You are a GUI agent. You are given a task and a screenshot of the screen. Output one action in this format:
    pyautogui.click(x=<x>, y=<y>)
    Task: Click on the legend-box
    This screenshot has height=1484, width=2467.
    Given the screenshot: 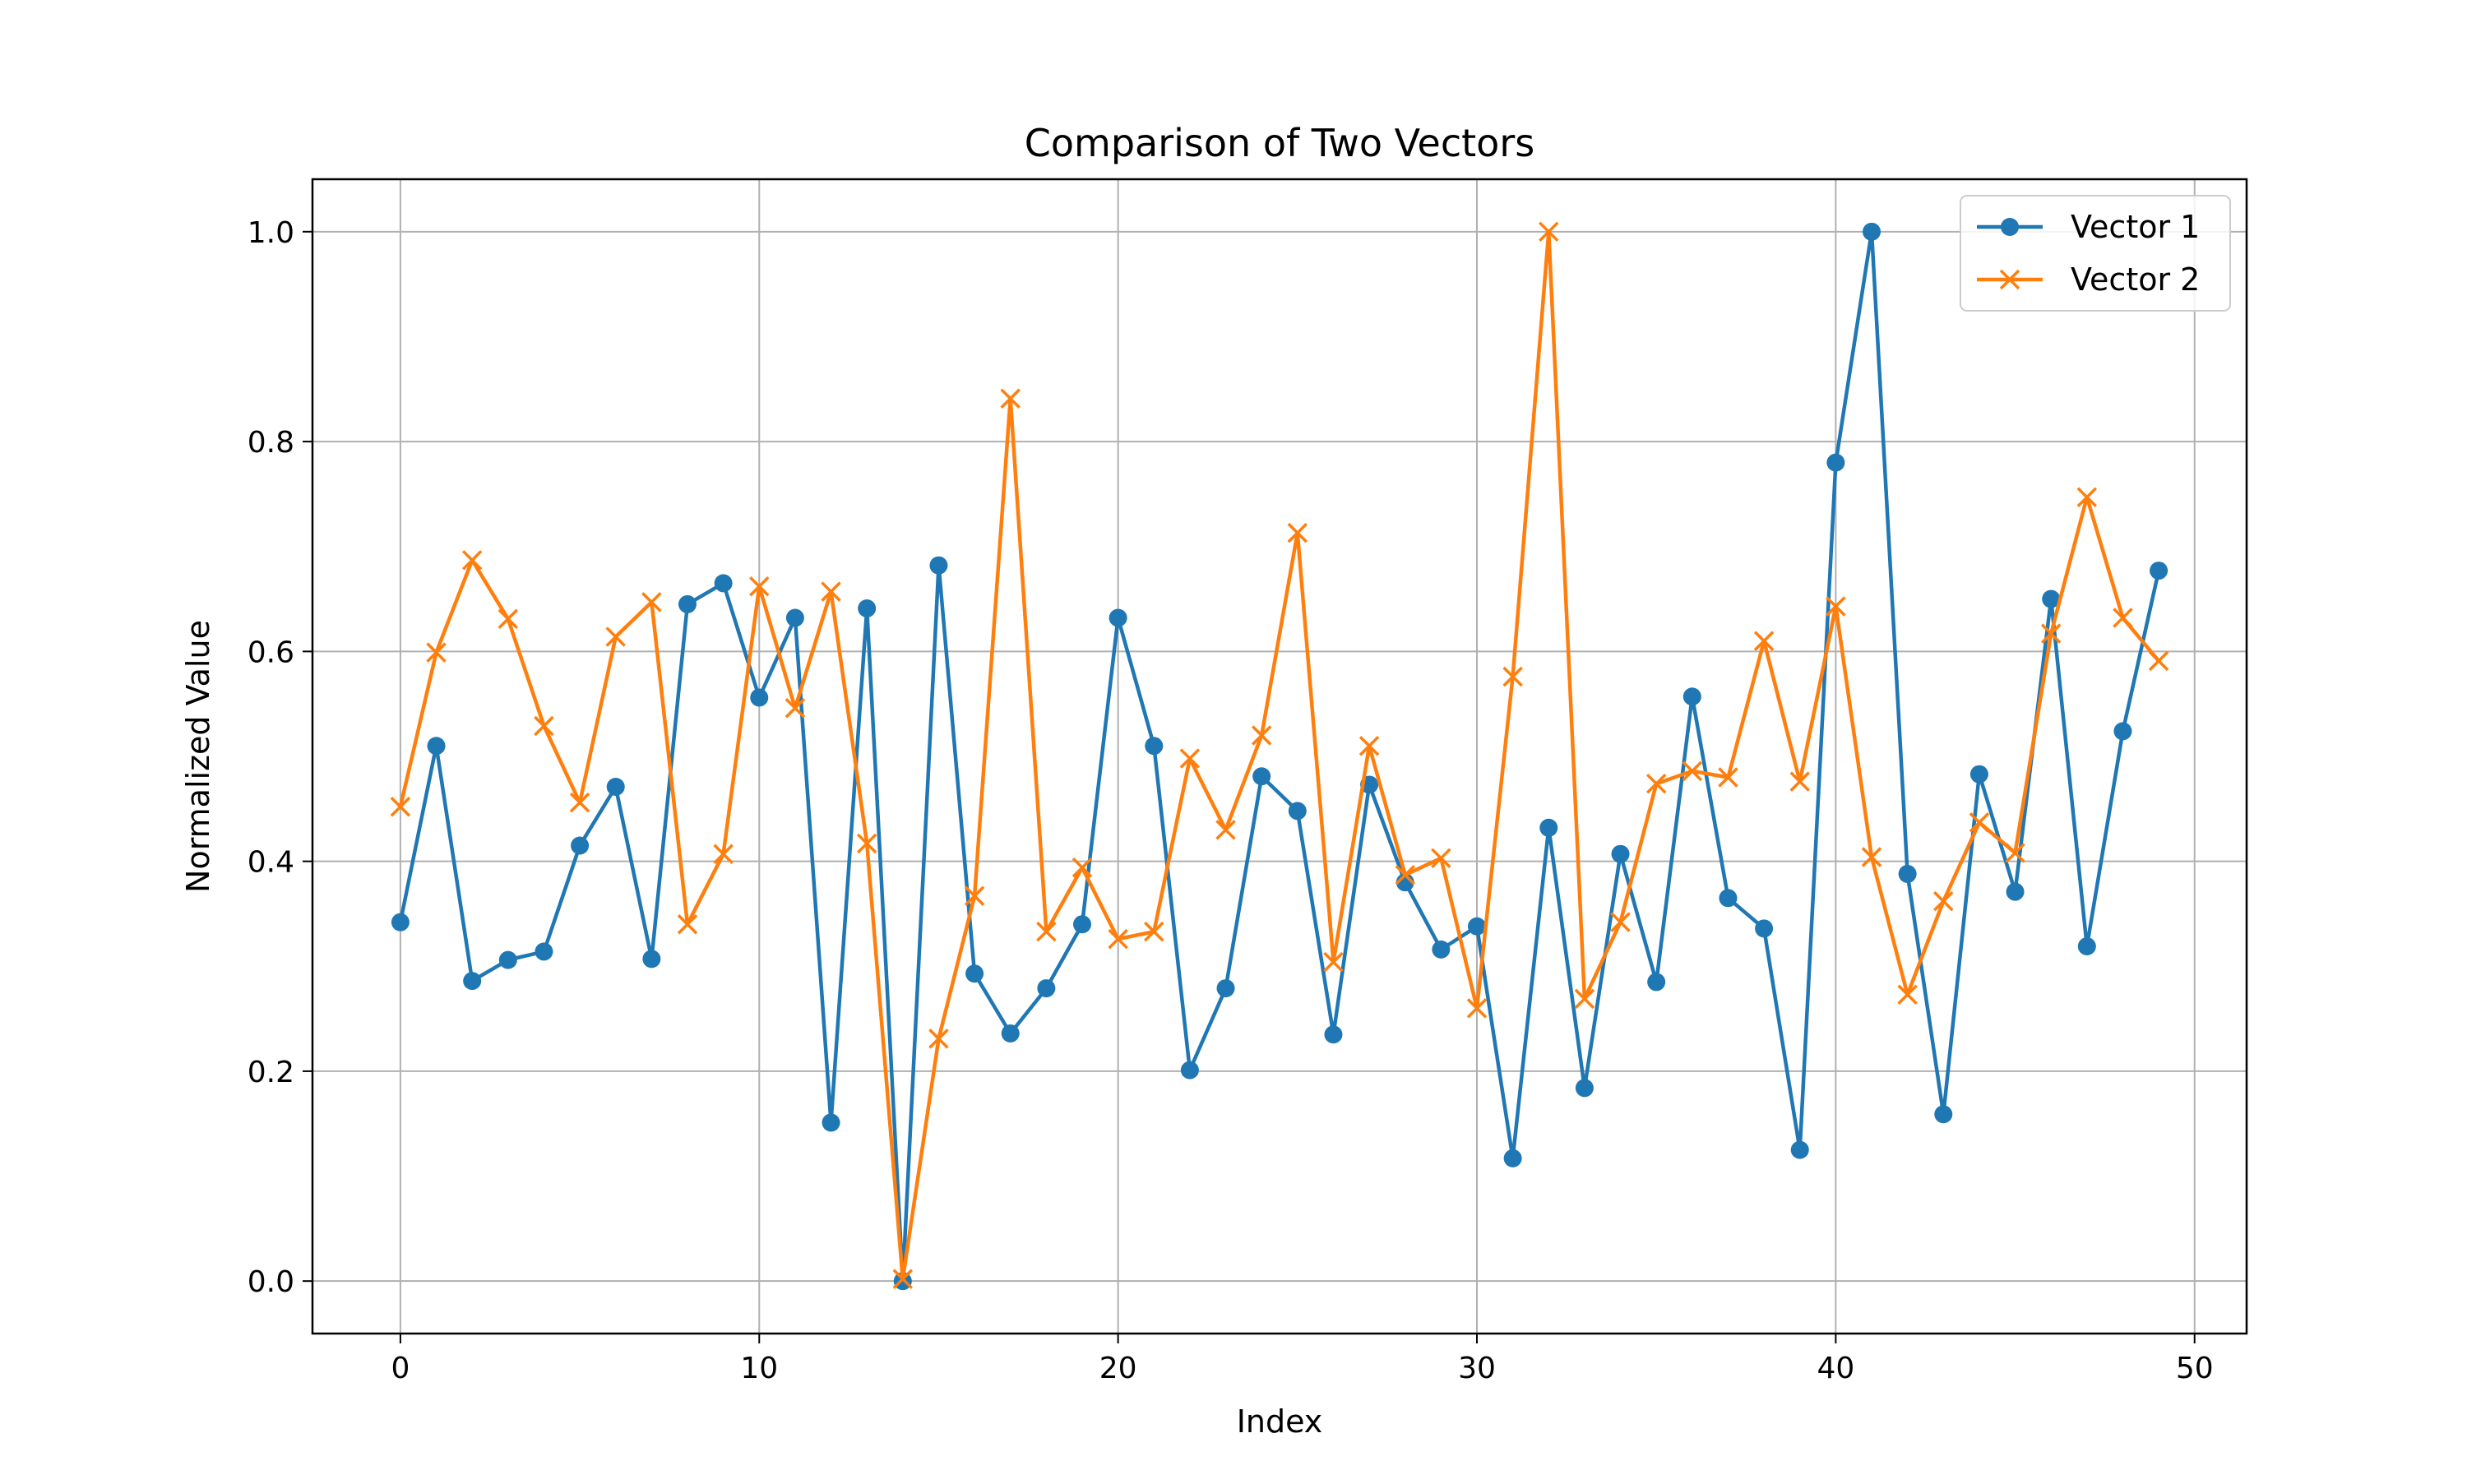 What is the action you would take?
    pyautogui.click(x=2095, y=253)
    